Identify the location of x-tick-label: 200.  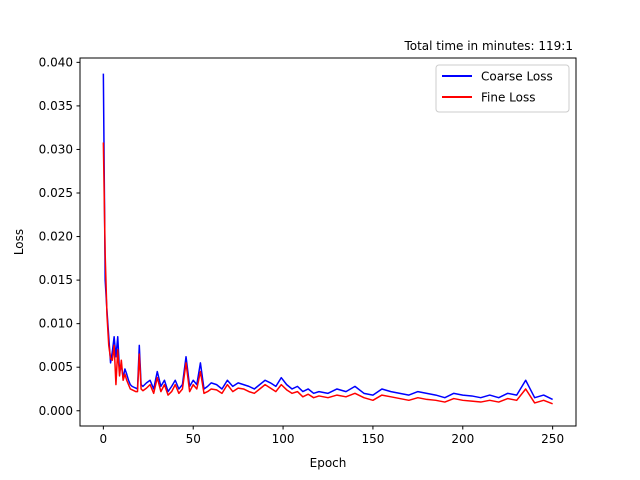
(462, 439).